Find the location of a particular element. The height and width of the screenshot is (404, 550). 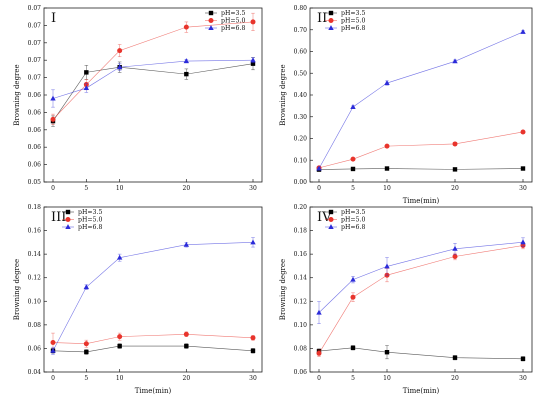

legend-label: pH=6.8 is located at coordinates (90, 227).